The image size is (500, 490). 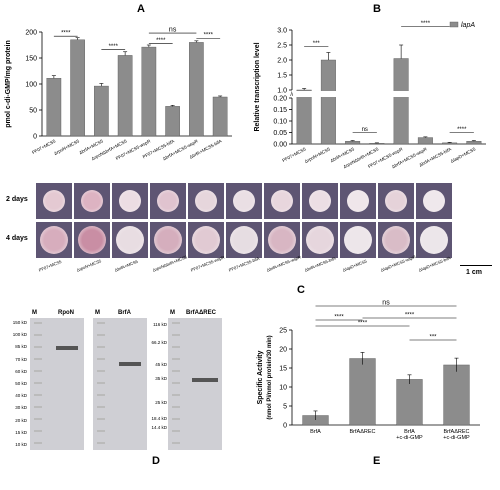 I want to click on y-tick-label: 0.00, so click(x=280, y=145).